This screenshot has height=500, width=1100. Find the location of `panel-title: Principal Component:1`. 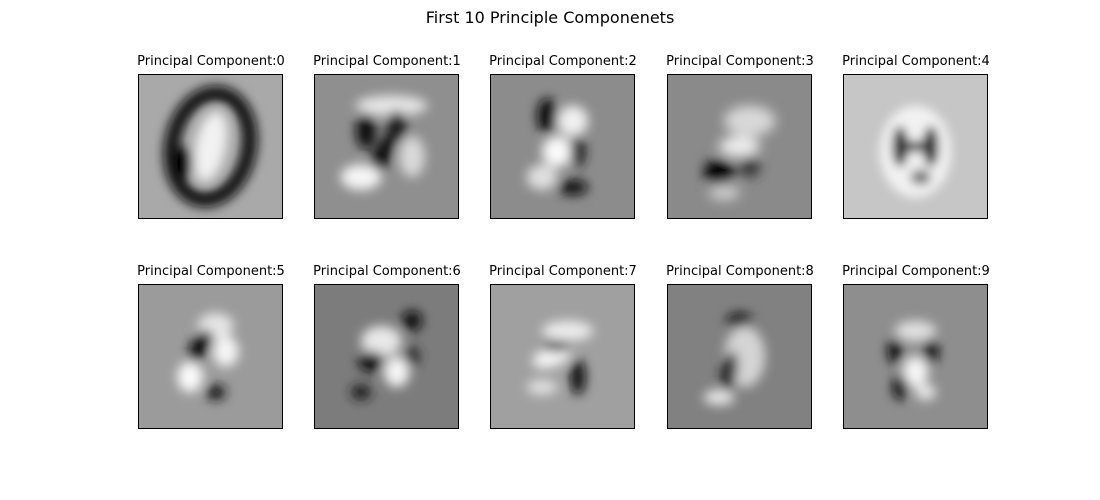

panel-title: Principal Component:1 is located at coordinates (387, 61).